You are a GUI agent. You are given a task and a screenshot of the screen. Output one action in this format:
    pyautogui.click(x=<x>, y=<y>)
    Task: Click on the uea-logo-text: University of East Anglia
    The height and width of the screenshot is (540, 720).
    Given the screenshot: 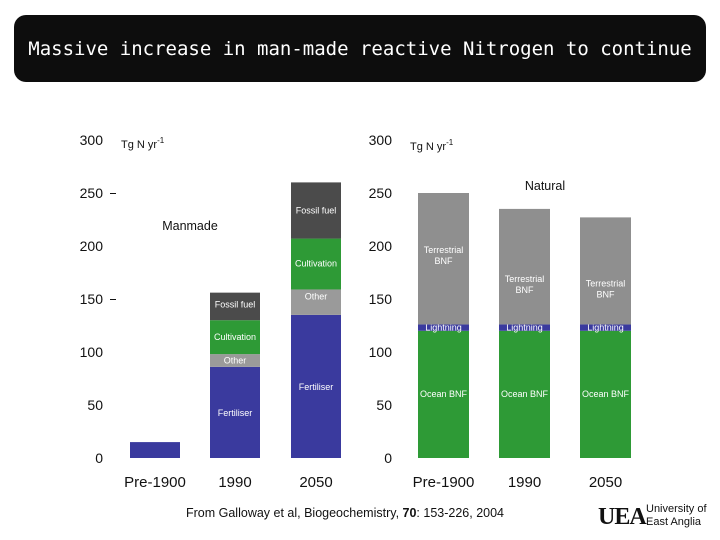 What is the action you would take?
    pyautogui.click(x=676, y=516)
    